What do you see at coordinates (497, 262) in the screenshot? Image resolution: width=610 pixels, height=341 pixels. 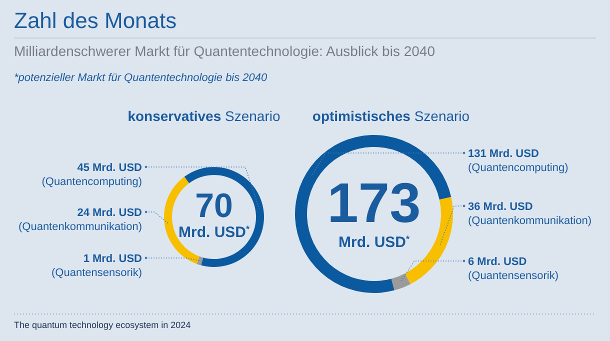 I see `data-label: 6 Mrd. USD` at bounding box center [497, 262].